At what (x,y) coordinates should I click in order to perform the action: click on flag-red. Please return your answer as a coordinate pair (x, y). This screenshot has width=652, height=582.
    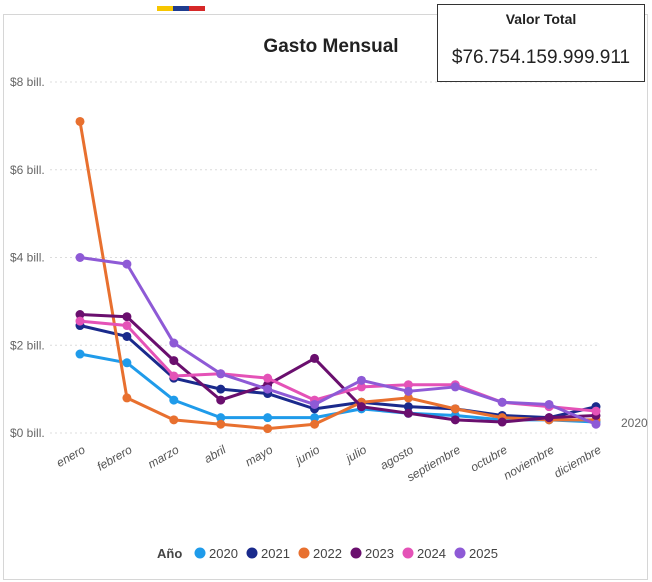
    Looking at the image, I should click on (197, 8).